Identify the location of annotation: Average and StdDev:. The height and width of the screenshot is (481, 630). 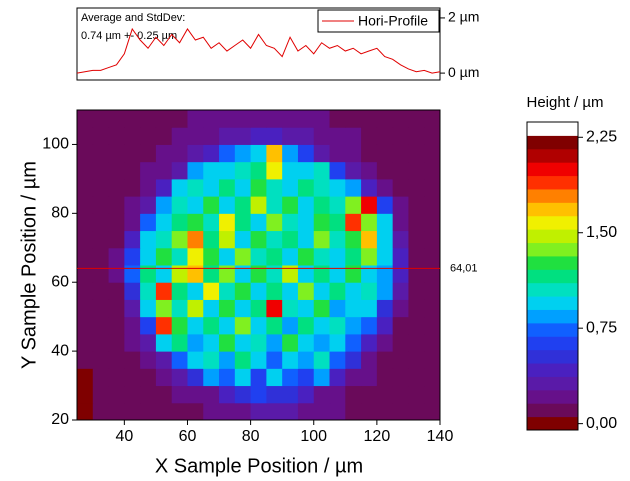
(133, 18).